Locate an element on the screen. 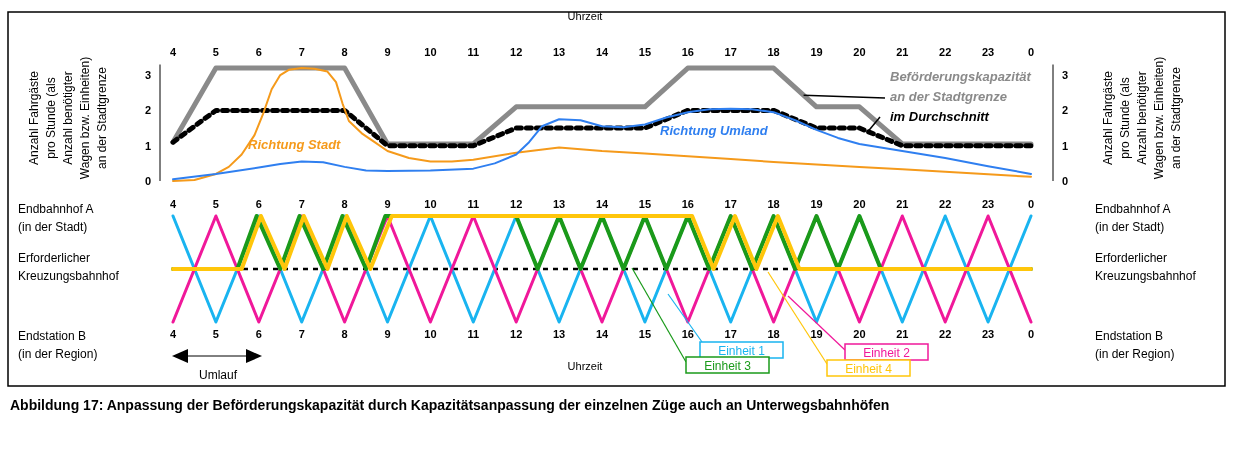  x2-tick-label: 0 is located at coordinates (1031, 204).